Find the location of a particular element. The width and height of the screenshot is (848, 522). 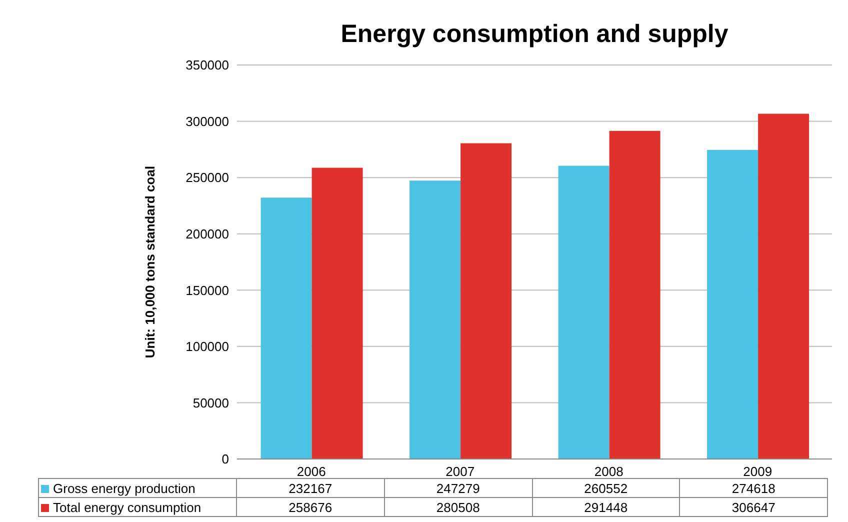

data-label: 306647 is located at coordinates (754, 507).